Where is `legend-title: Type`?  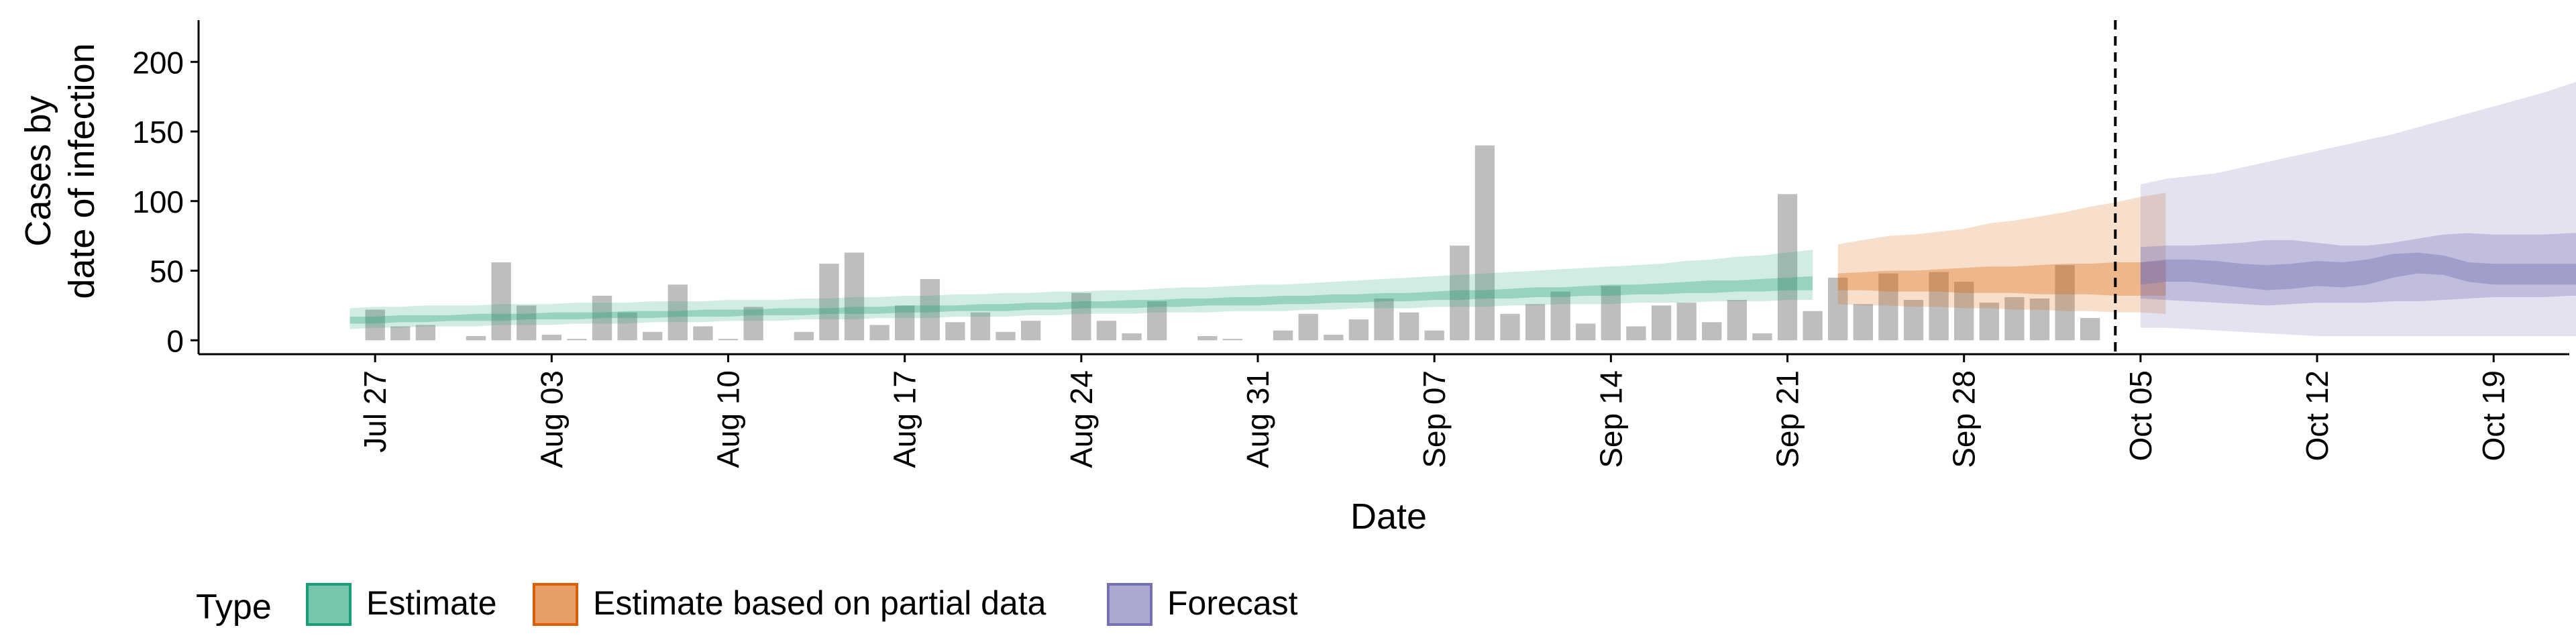 legend-title: Type is located at coordinates (234, 607).